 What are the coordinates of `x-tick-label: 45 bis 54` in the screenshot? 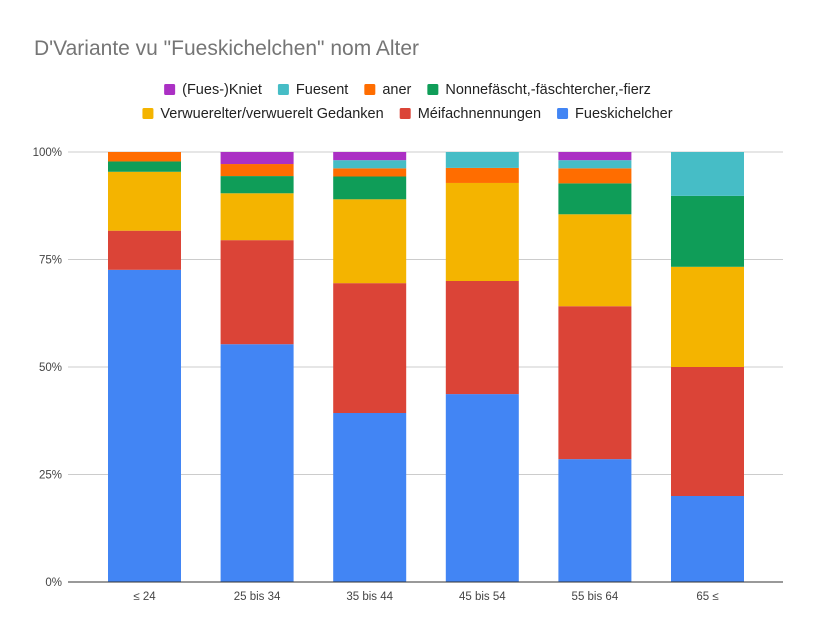 It's located at (482, 597).